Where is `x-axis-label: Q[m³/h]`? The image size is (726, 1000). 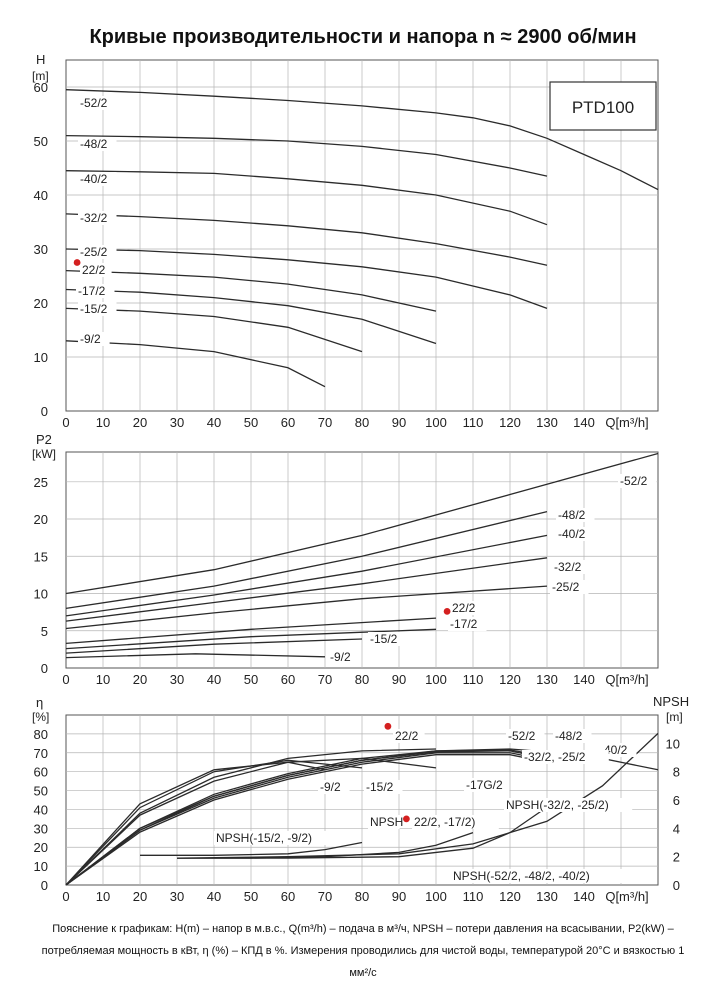
x-axis-label: Q[m³/h] is located at coordinates (626, 679).